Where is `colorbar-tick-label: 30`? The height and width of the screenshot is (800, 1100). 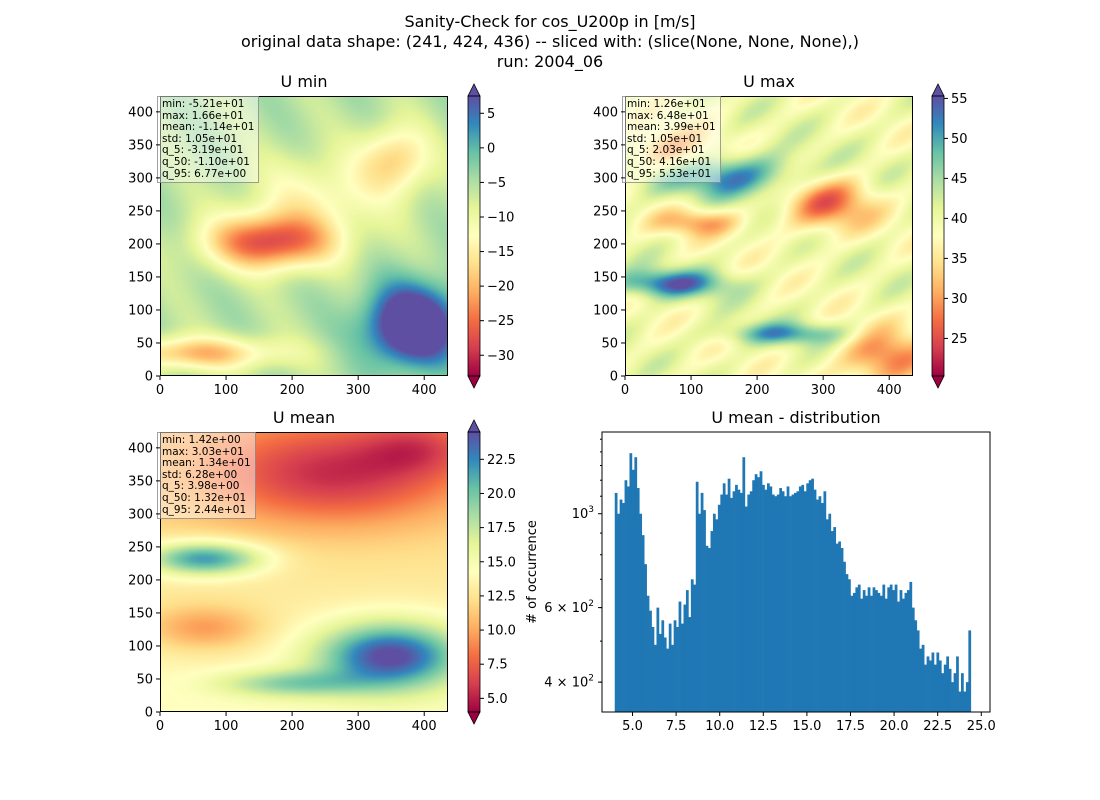 colorbar-tick-label: 30 is located at coordinates (959, 299).